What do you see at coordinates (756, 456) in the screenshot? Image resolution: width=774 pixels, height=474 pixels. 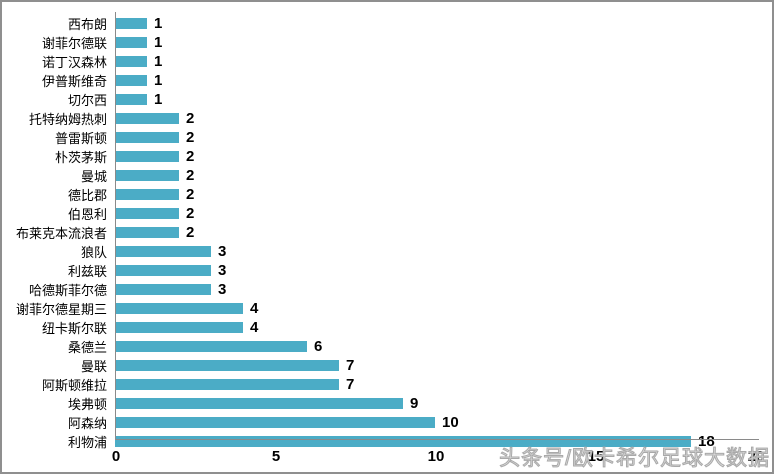 I see `x-axis-tick-label: 20` at bounding box center [756, 456].